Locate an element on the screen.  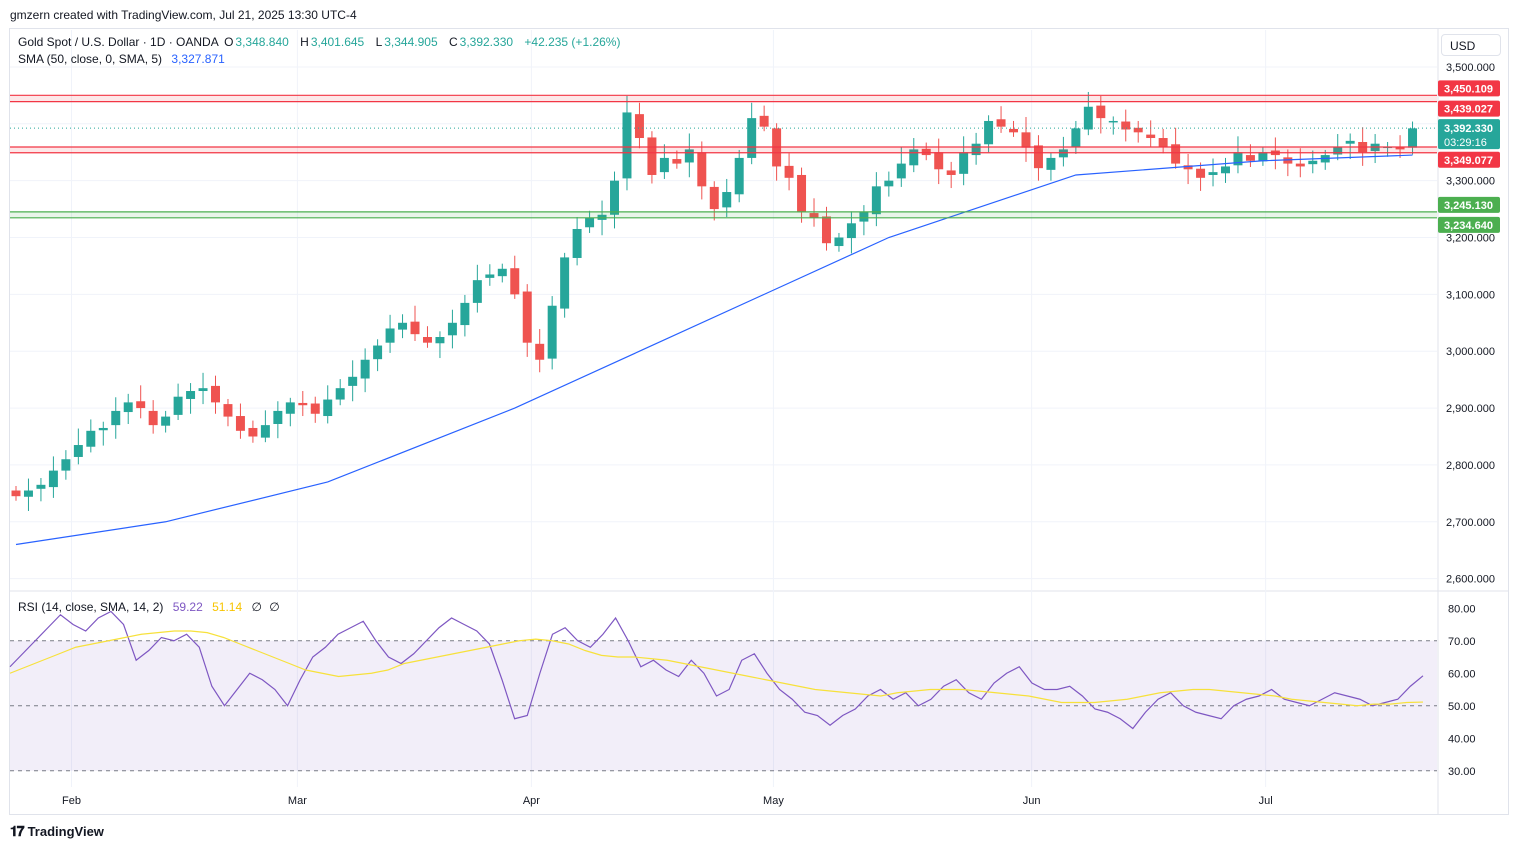
rsi-tick-label: 80.00 is located at coordinates (1462, 609).